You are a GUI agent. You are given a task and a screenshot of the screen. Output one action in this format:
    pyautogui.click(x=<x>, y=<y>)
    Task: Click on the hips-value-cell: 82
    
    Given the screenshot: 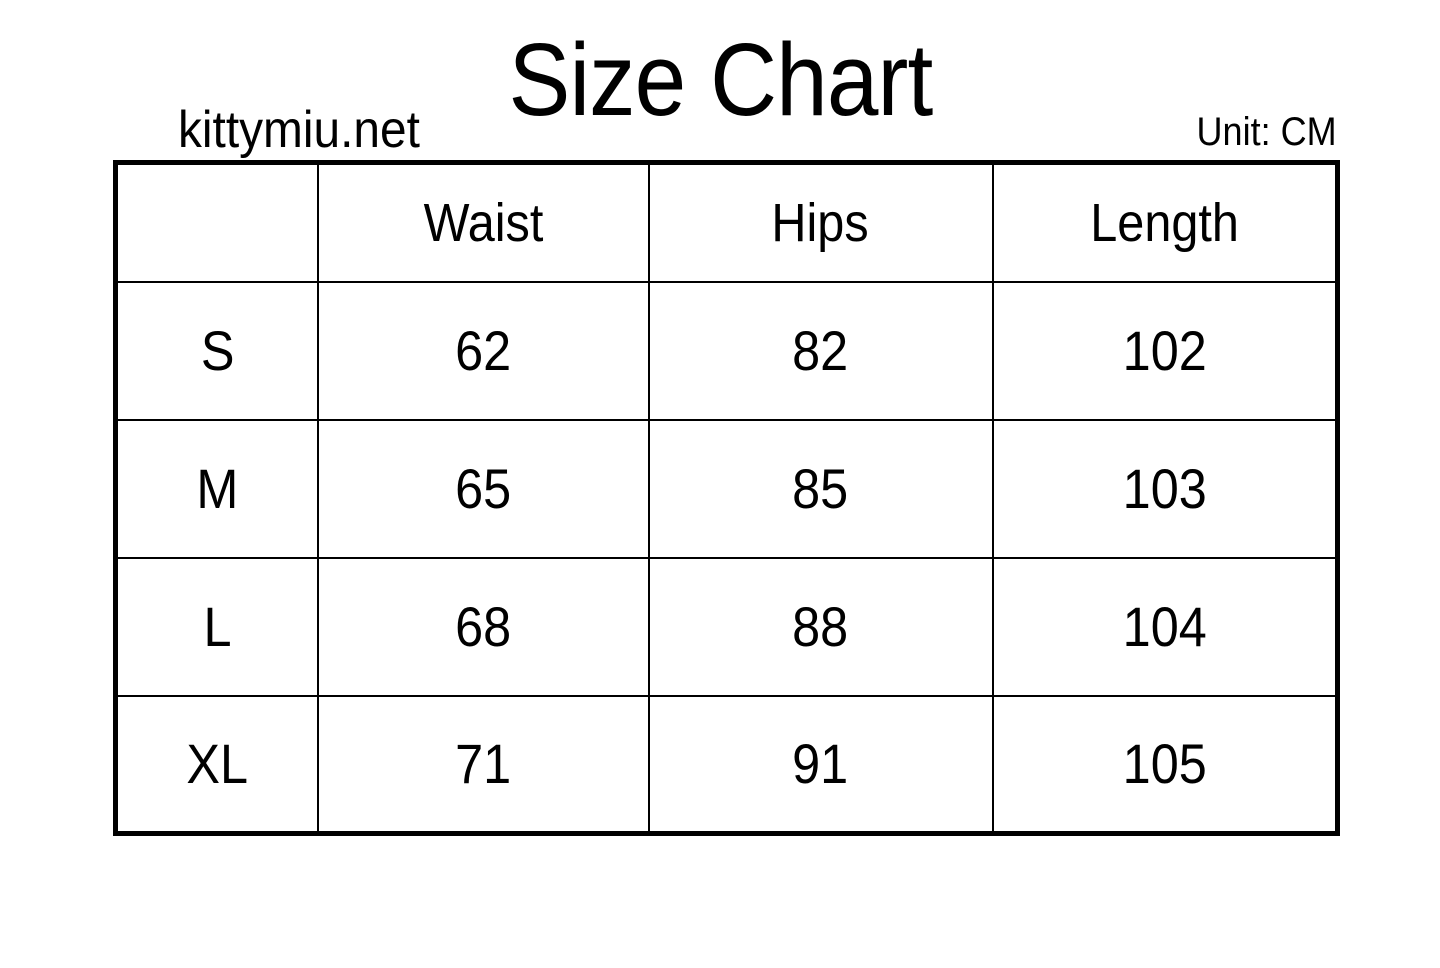 What is the action you would take?
    pyautogui.click(x=820, y=350)
    